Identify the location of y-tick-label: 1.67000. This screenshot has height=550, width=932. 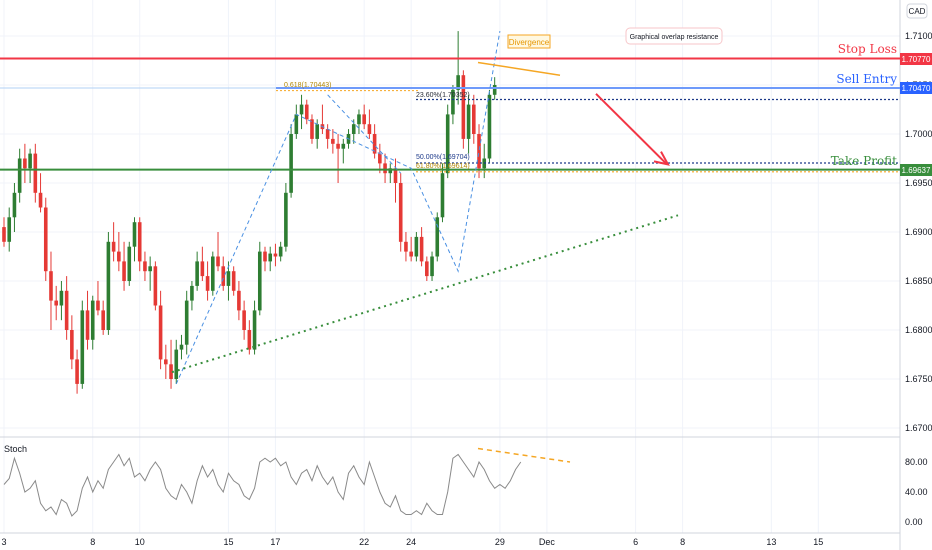
(918, 428).